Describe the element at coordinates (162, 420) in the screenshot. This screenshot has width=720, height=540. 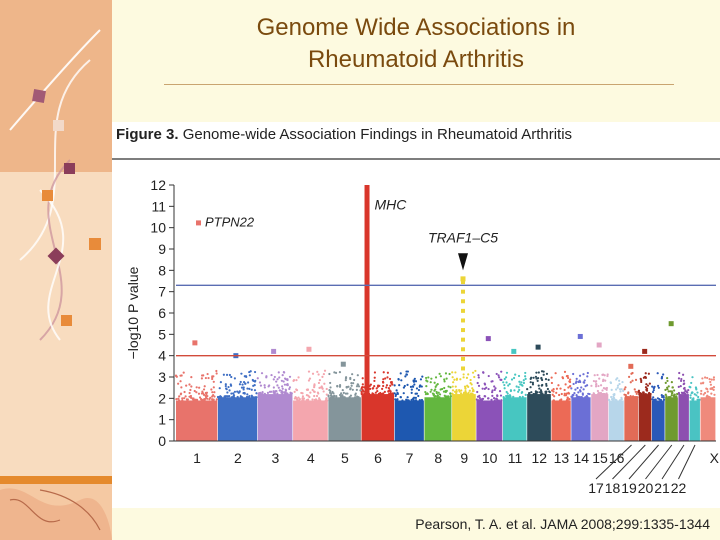
I see `y-tick-label: 1` at that location.